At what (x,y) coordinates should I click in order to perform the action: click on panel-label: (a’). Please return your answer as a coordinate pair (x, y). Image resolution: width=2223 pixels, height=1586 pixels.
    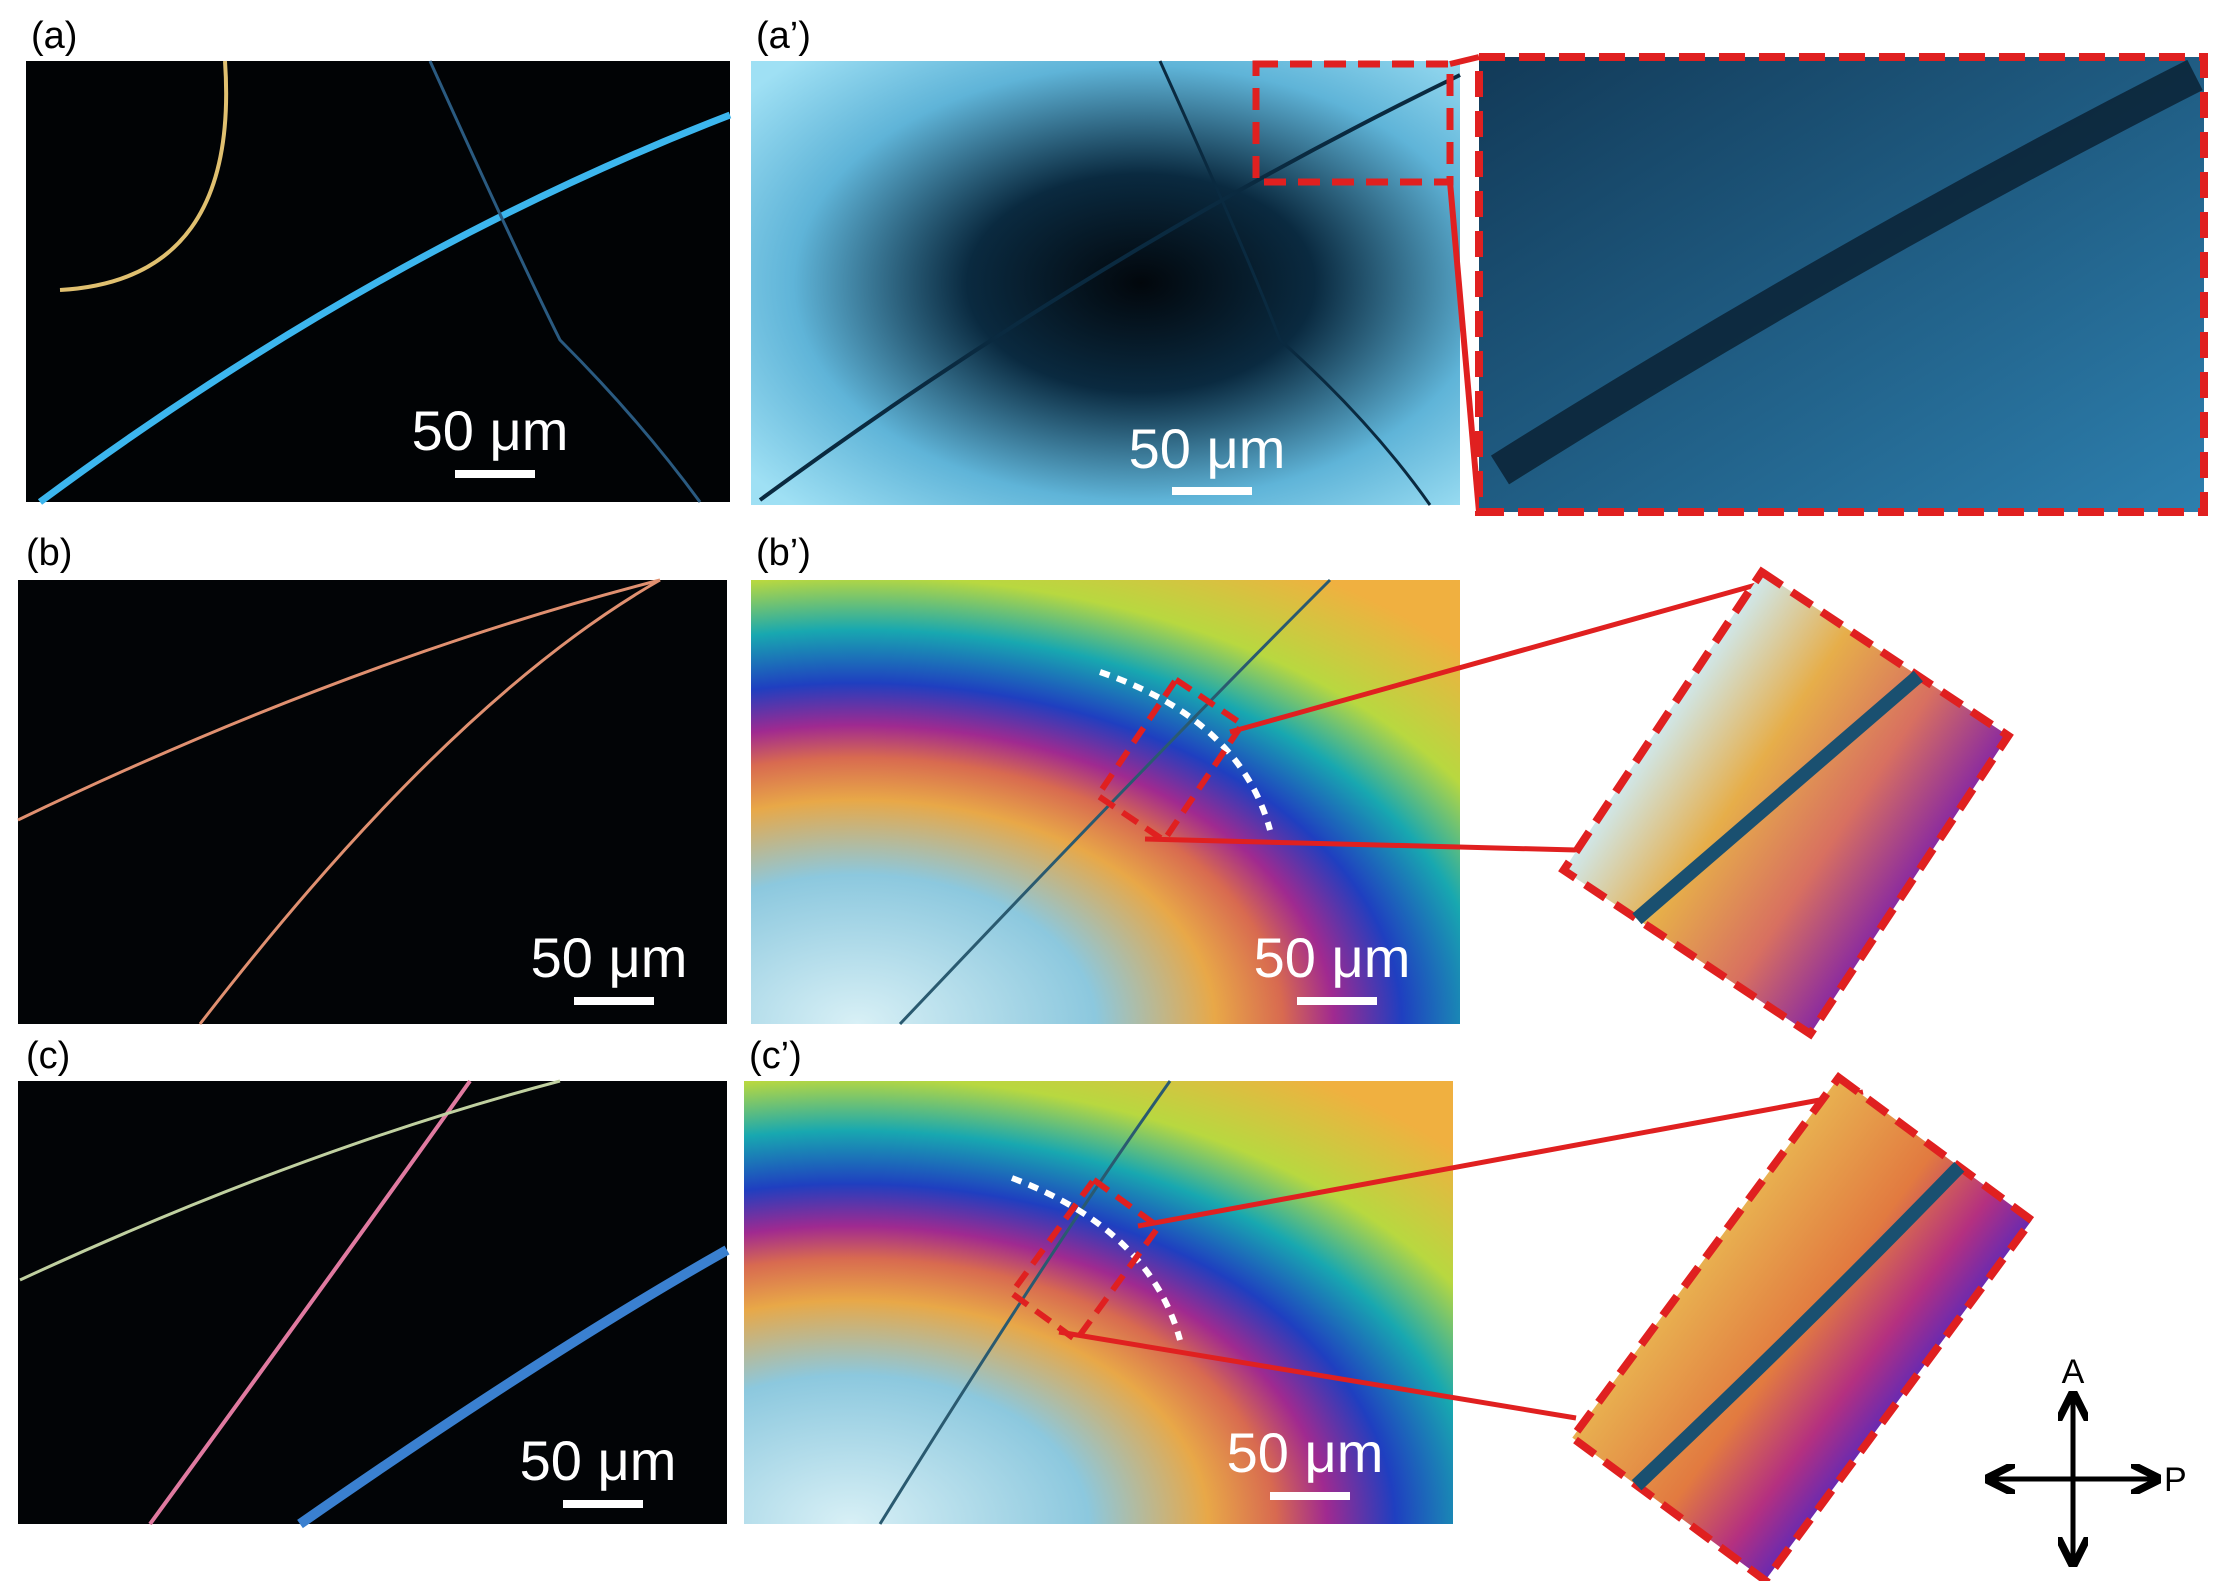
    Looking at the image, I should click on (783, 36).